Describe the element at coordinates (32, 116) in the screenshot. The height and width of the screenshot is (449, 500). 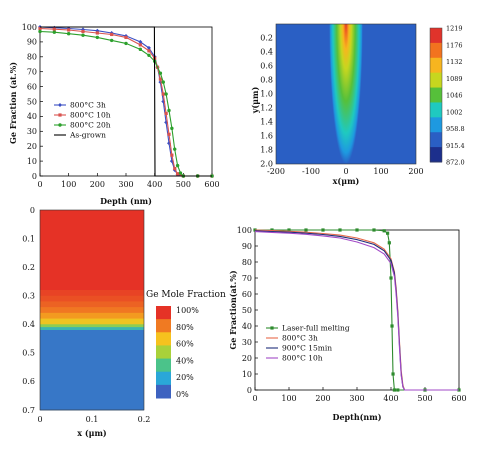
I see `y-tick-label: 40` at that location.